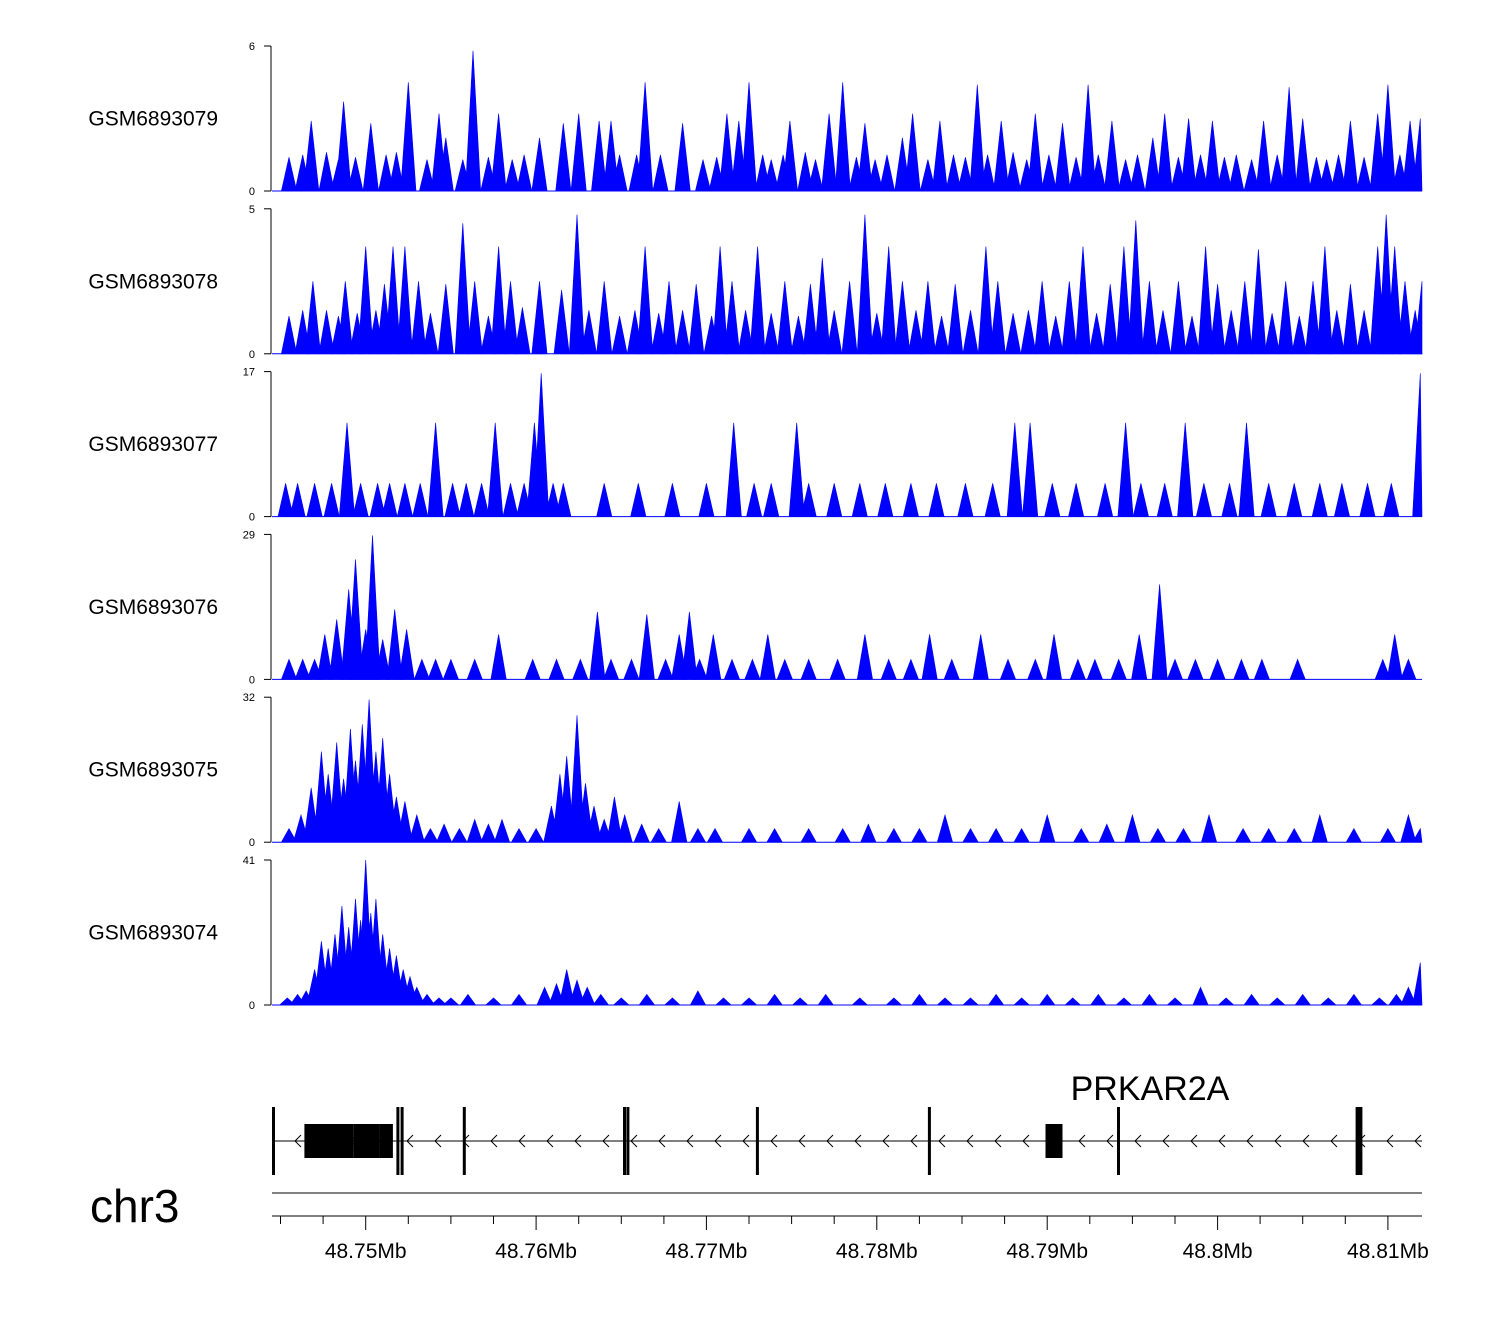 Image resolution: width=1500 pixels, height=1320 pixels. What do you see at coordinates (707, 1251) in the screenshot?
I see `x-tick-label: 48.77Mb` at bounding box center [707, 1251].